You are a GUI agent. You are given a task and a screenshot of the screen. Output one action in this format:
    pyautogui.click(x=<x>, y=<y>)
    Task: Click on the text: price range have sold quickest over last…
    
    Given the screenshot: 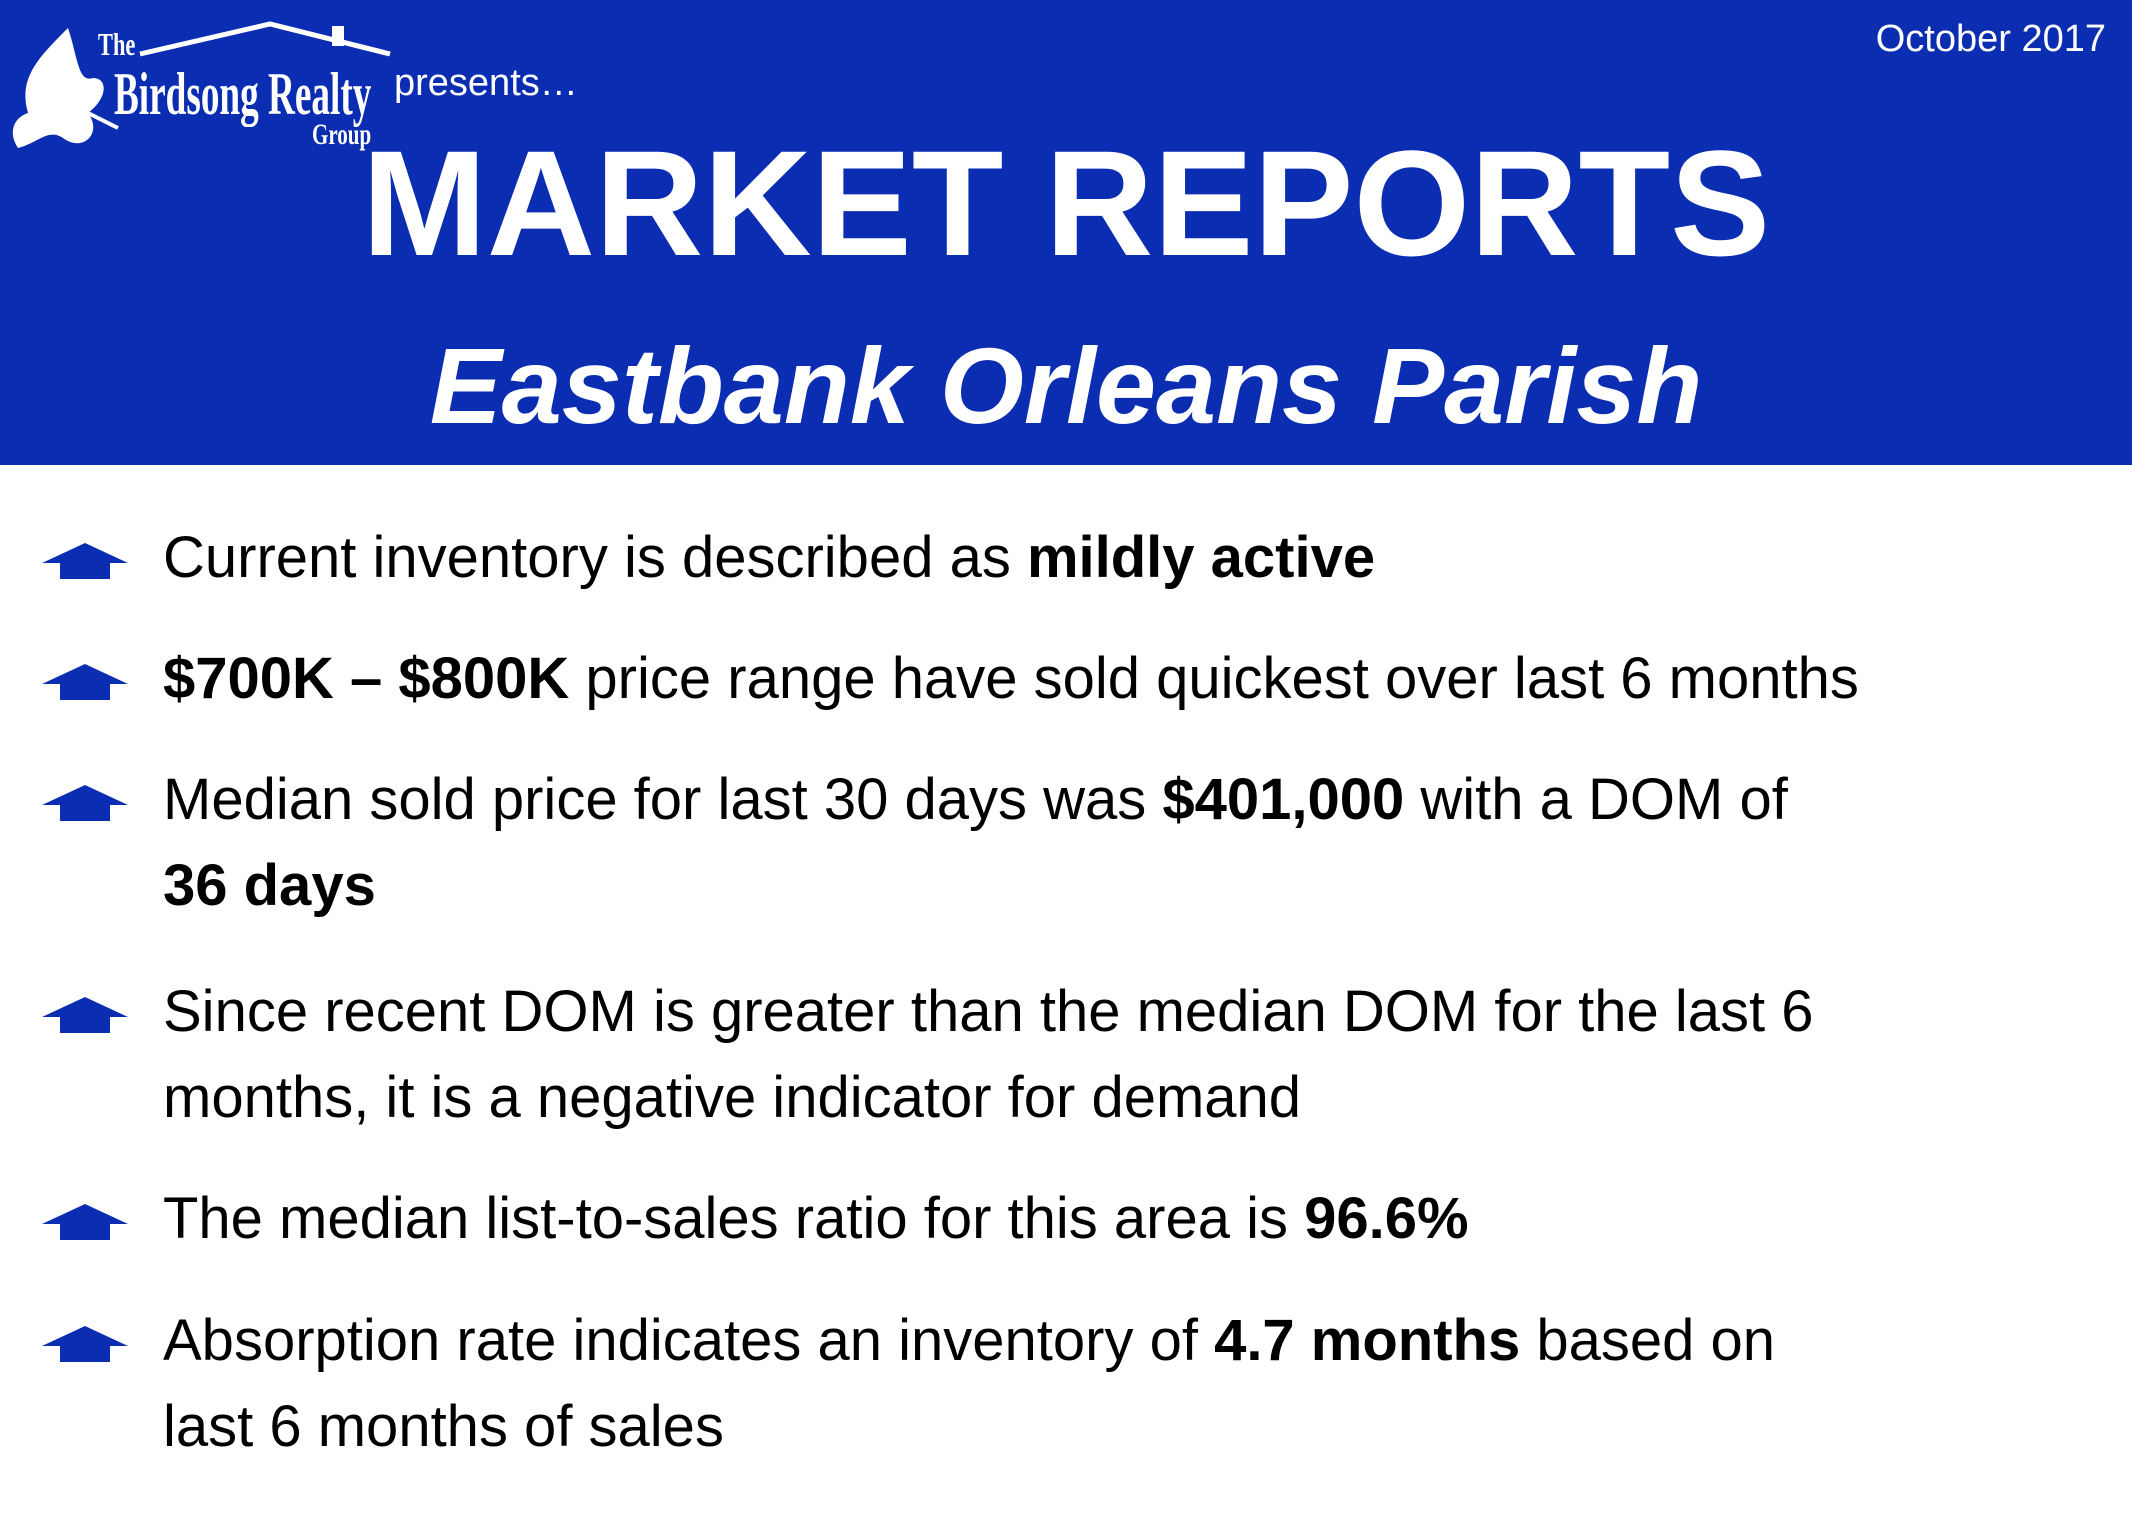 What is the action you would take?
    pyautogui.click(x=1214, y=678)
    